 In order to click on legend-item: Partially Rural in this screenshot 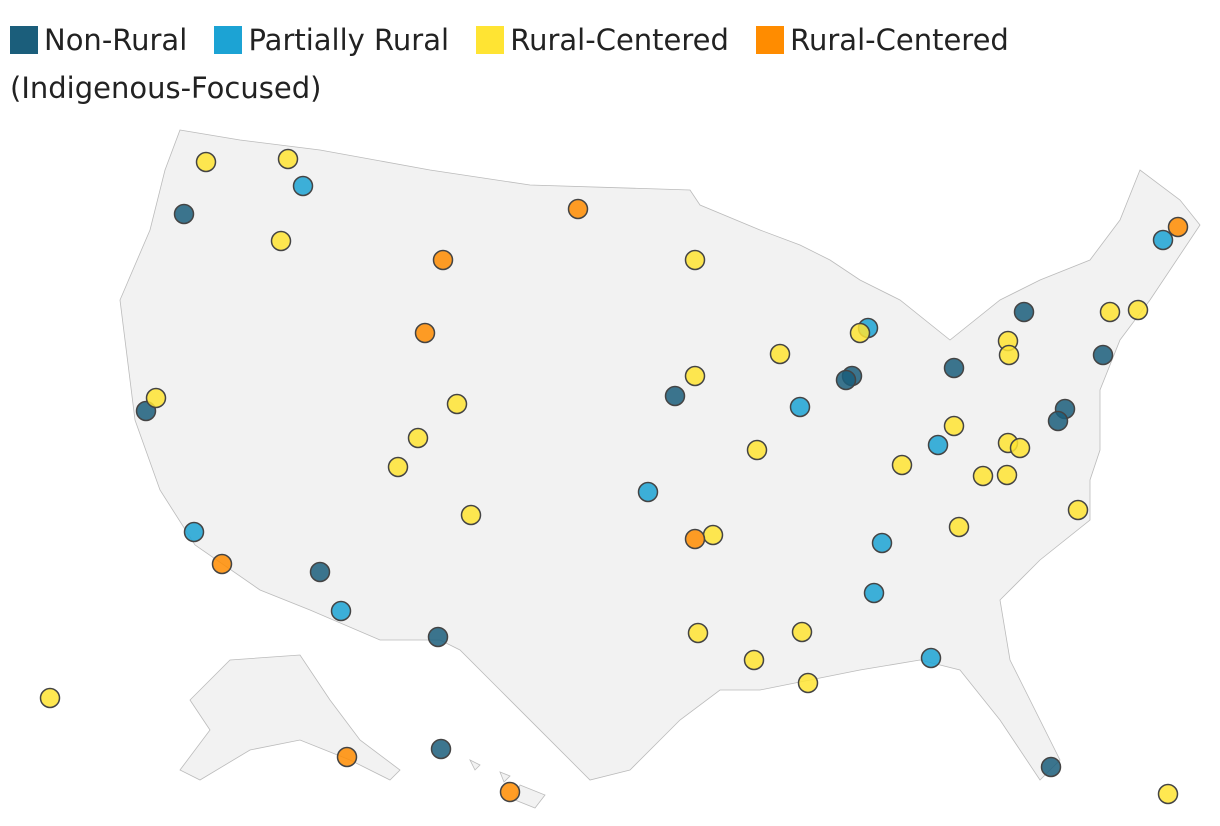, I will do `click(331, 40)`.